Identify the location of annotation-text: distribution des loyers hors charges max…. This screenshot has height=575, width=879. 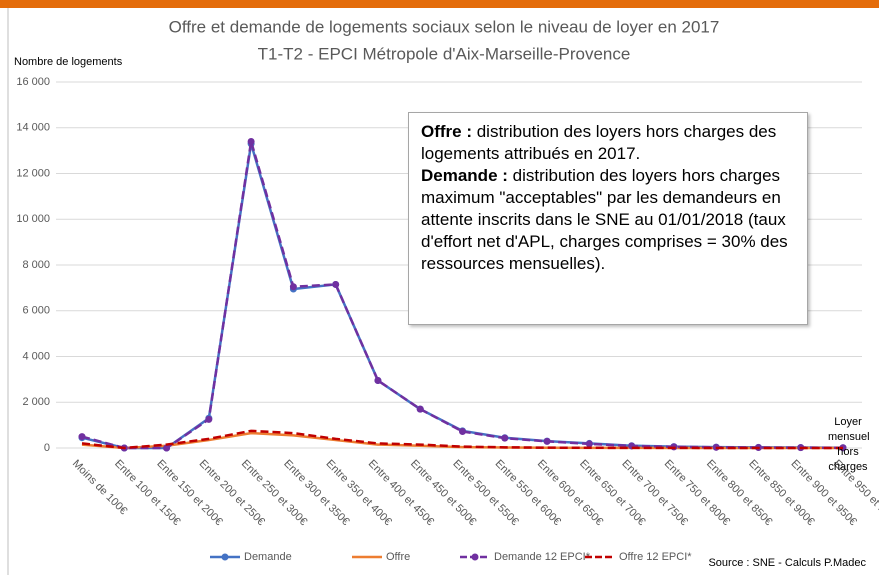
(607, 219).